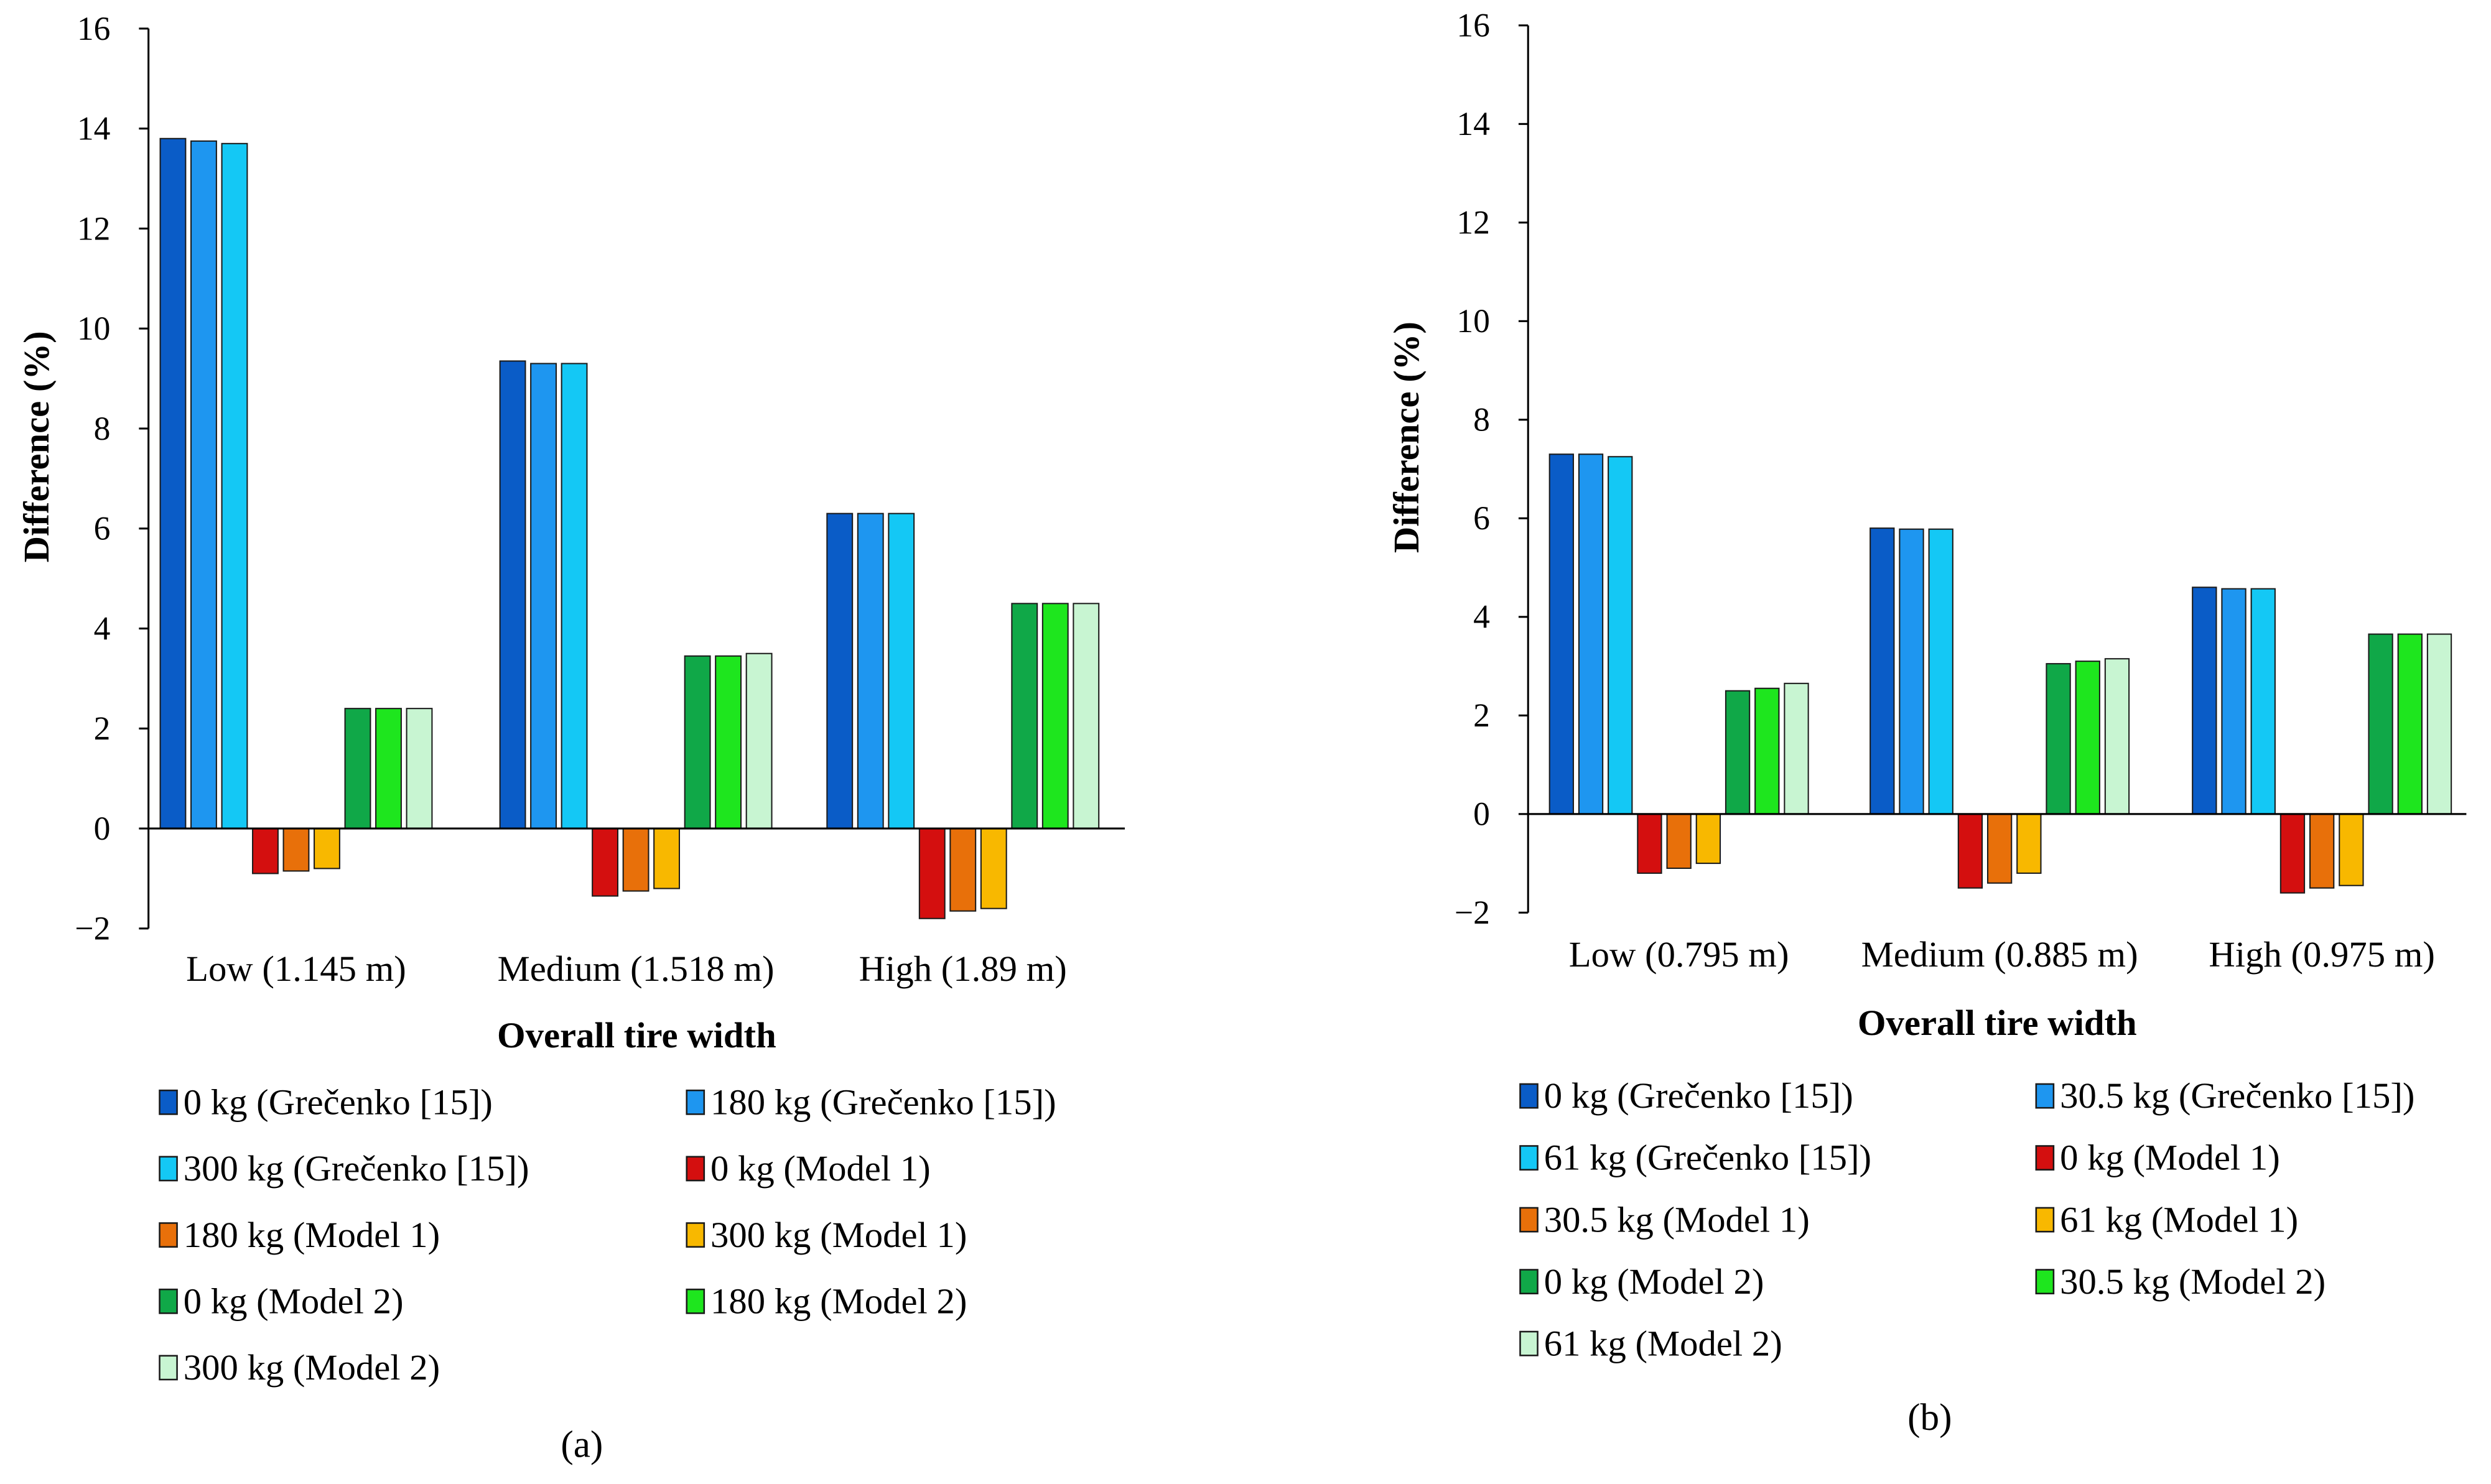 The width and height of the screenshot is (2491, 1484). I want to click on legend-label: 61 kg (Model 1), so click(2179, 1219).